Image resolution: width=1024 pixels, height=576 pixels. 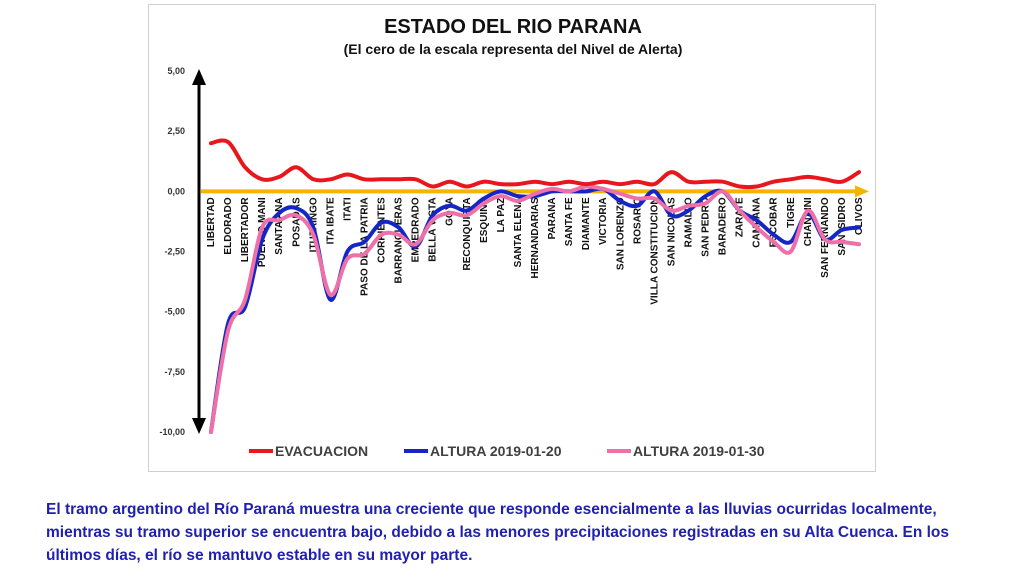 I want to click on y-axis-ticks: 5,00 2,50 0,00 -2,50 -5,00 -7,50 -10,00, so click(x=172, y=251).